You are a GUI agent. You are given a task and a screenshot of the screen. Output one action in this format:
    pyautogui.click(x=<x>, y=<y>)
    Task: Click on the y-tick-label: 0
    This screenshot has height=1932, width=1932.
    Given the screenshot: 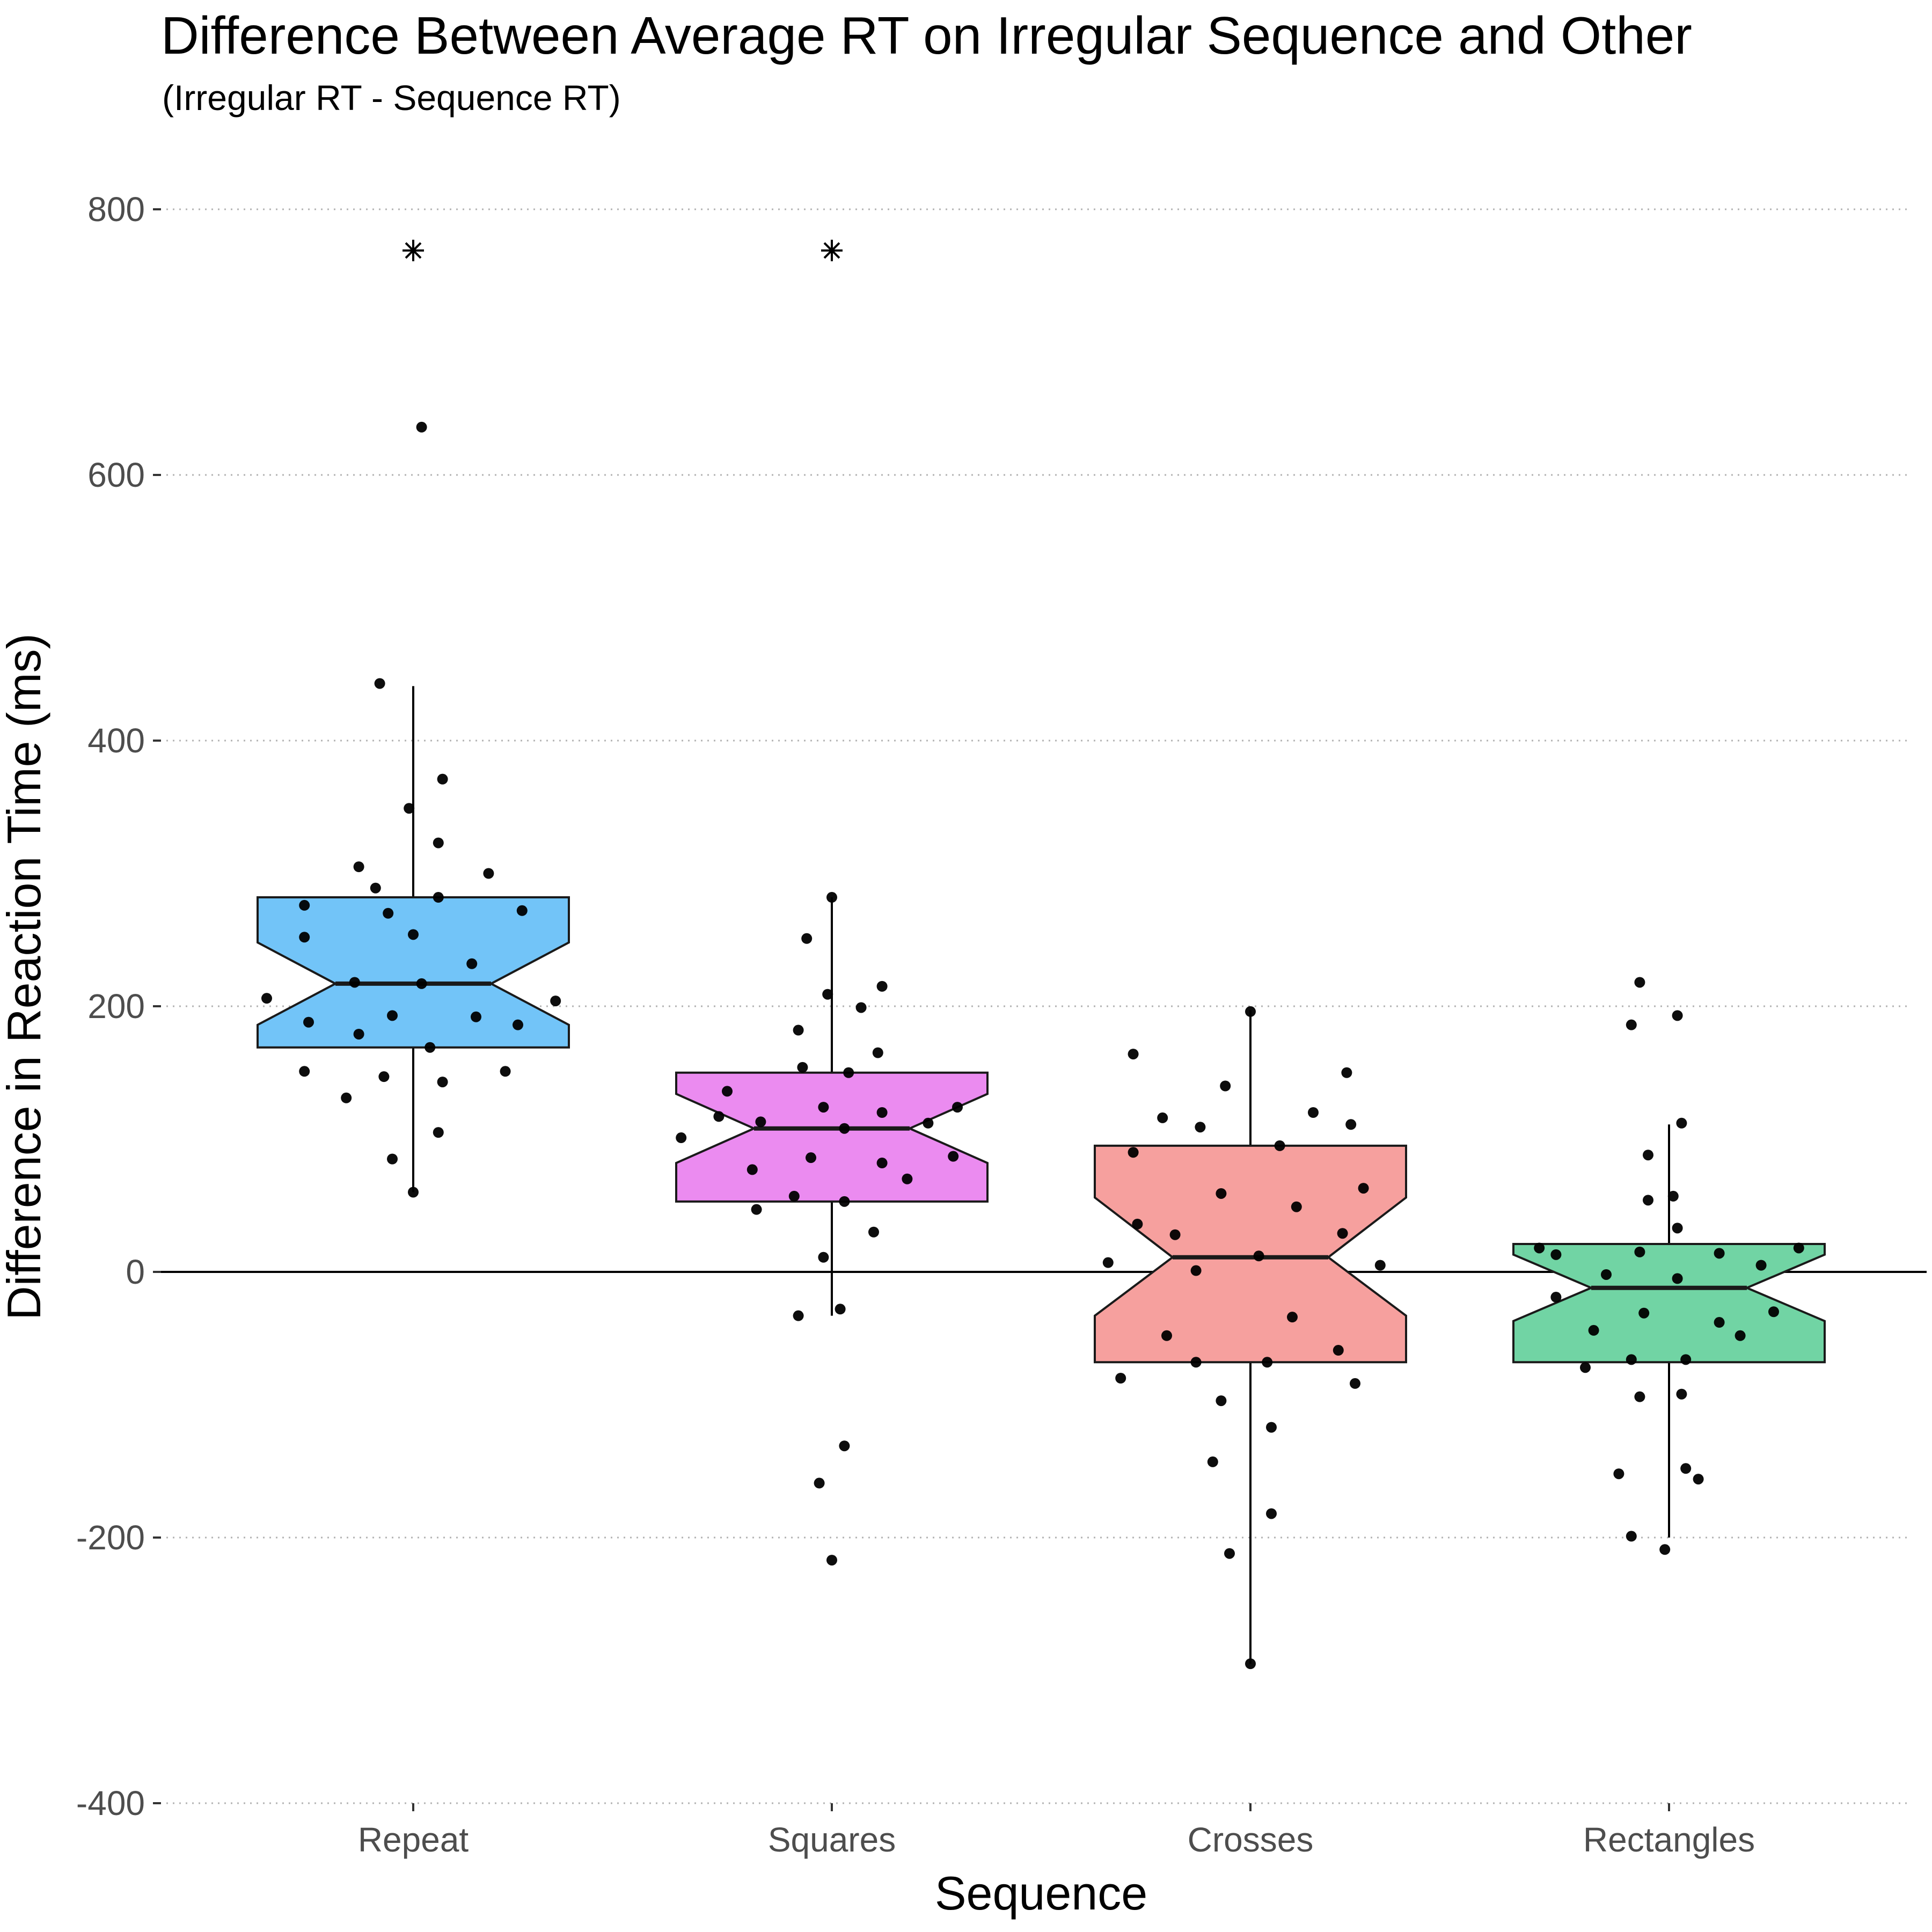 What is the action you would take?
    pyautogui.click(x=135, y=1272)
    